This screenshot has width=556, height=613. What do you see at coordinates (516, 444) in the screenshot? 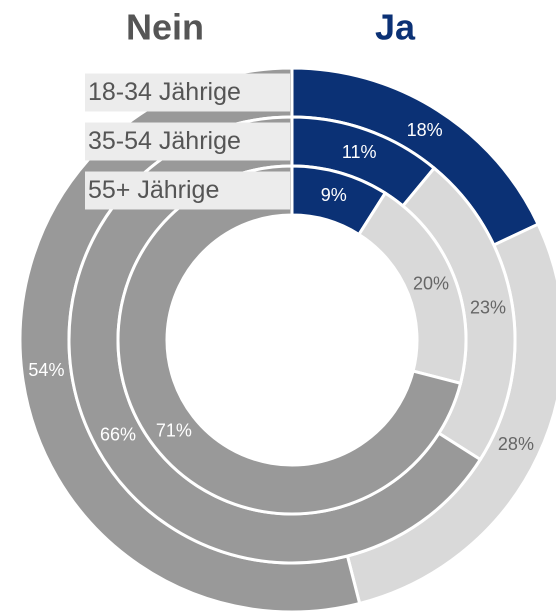
I see `value-label: 28%` at bounding box center [516, 444].